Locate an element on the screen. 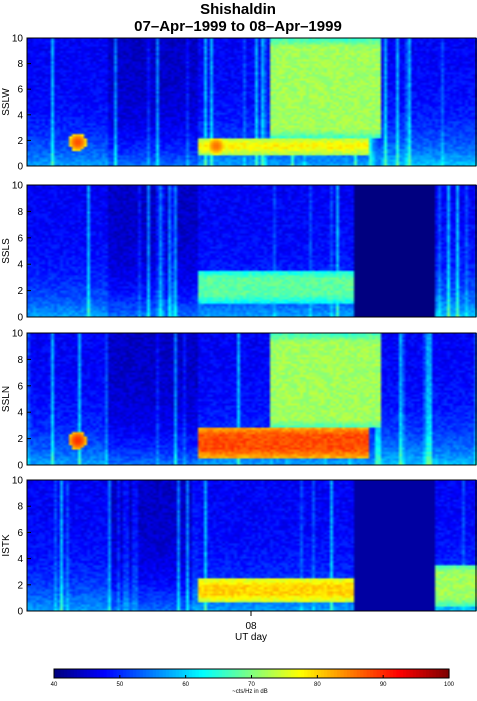 The width and height of the screenshot is (477, 701). colorbar-tick-label: 90 is located at coordinates (383, 685).